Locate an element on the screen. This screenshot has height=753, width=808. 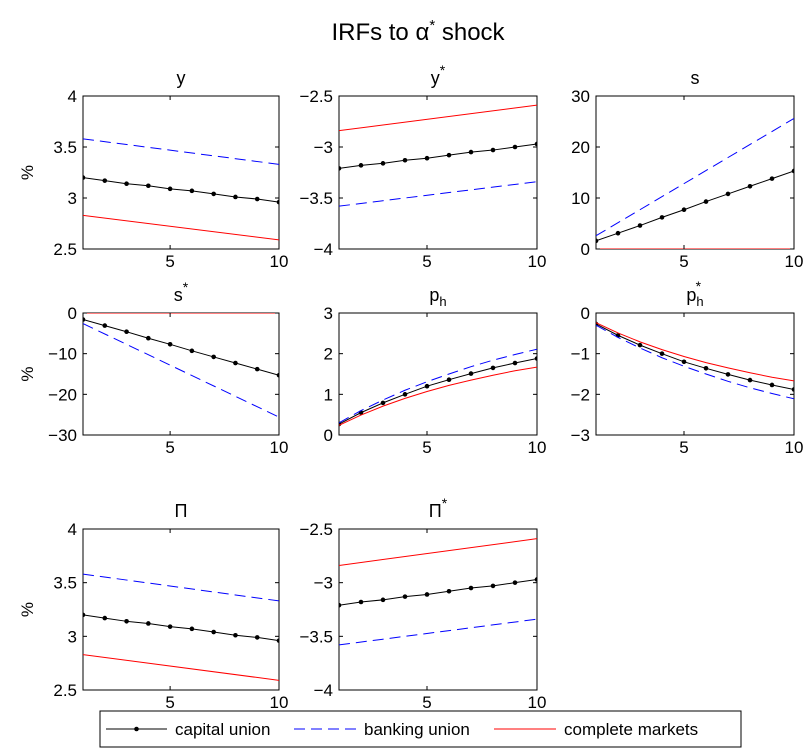
panel-8: −4 −3.5 −3 −2.5 5 10 Π* is located at coordinates (422, 603).